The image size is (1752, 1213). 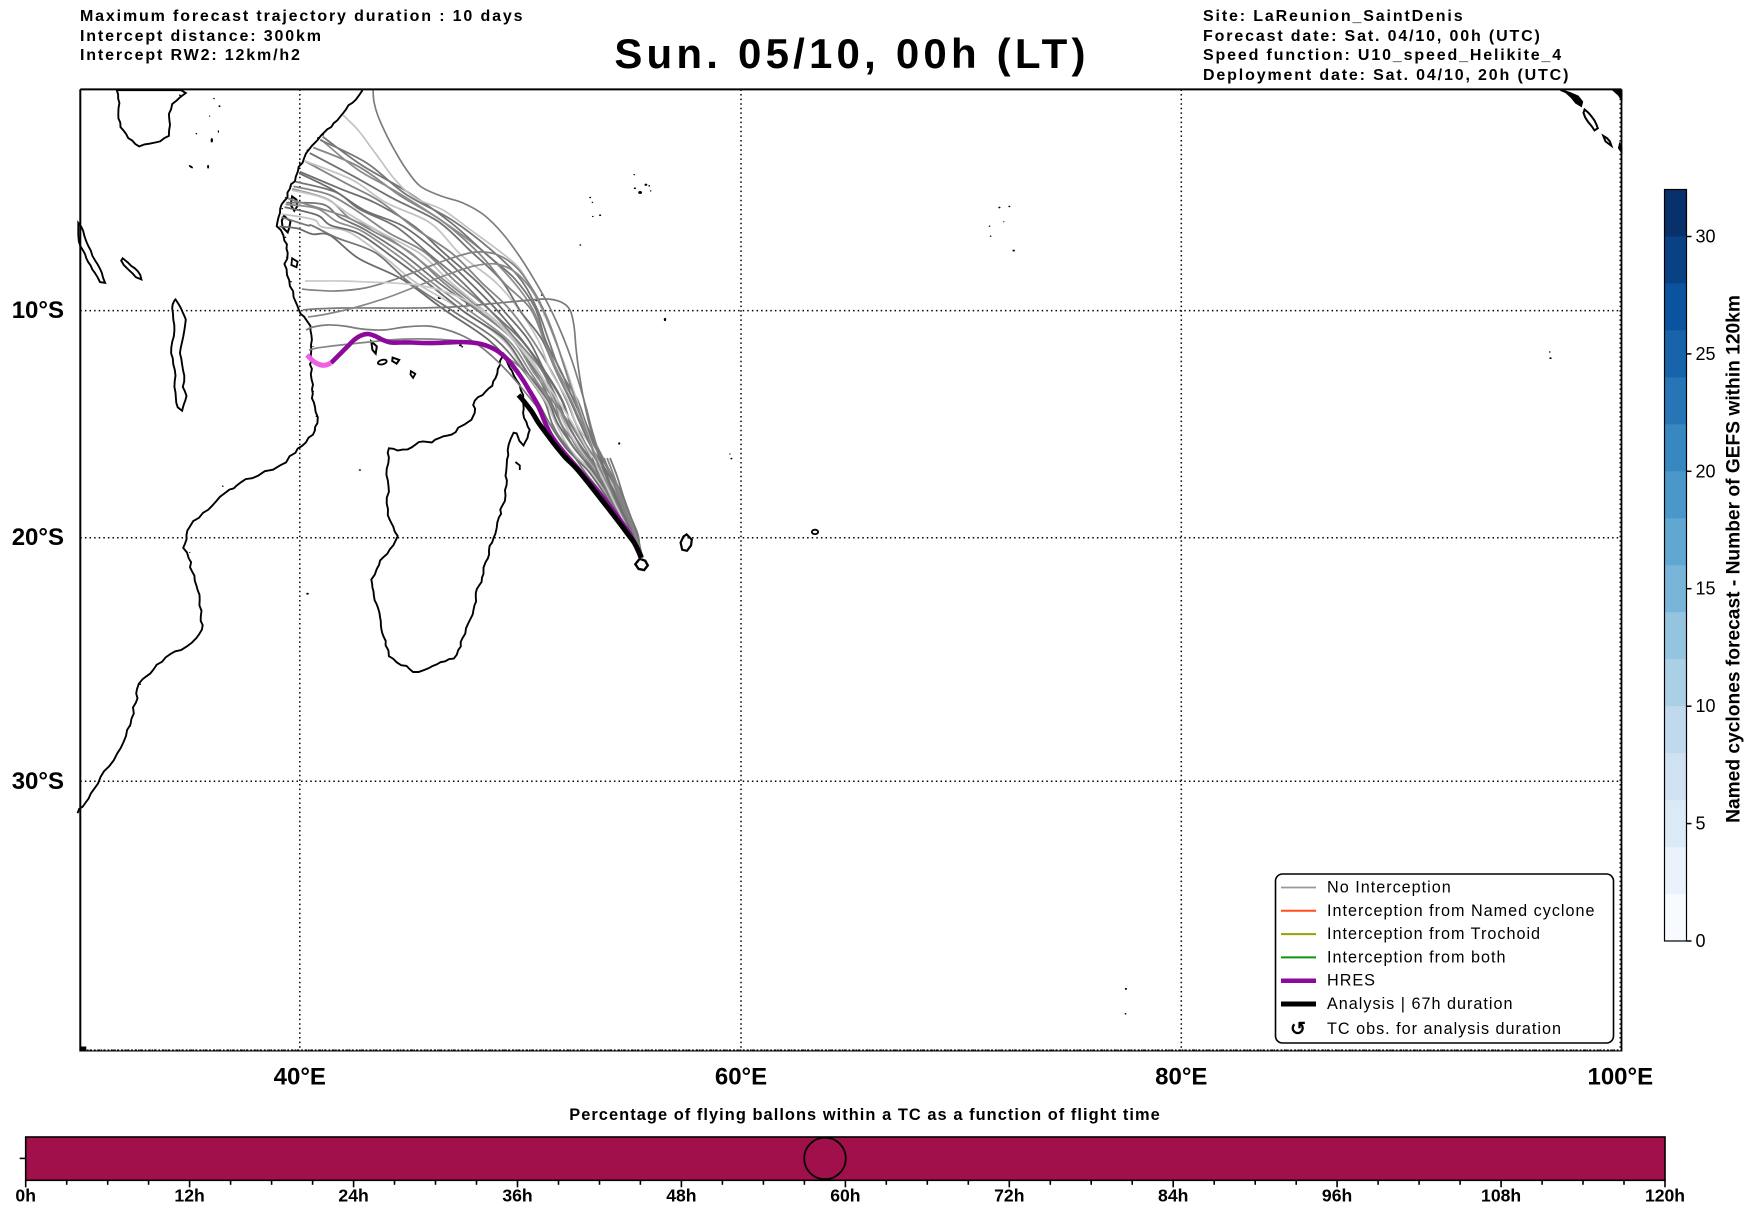 I want to click on svg-text: Analysis | 67h duration, so click(x=1420, y=1004).